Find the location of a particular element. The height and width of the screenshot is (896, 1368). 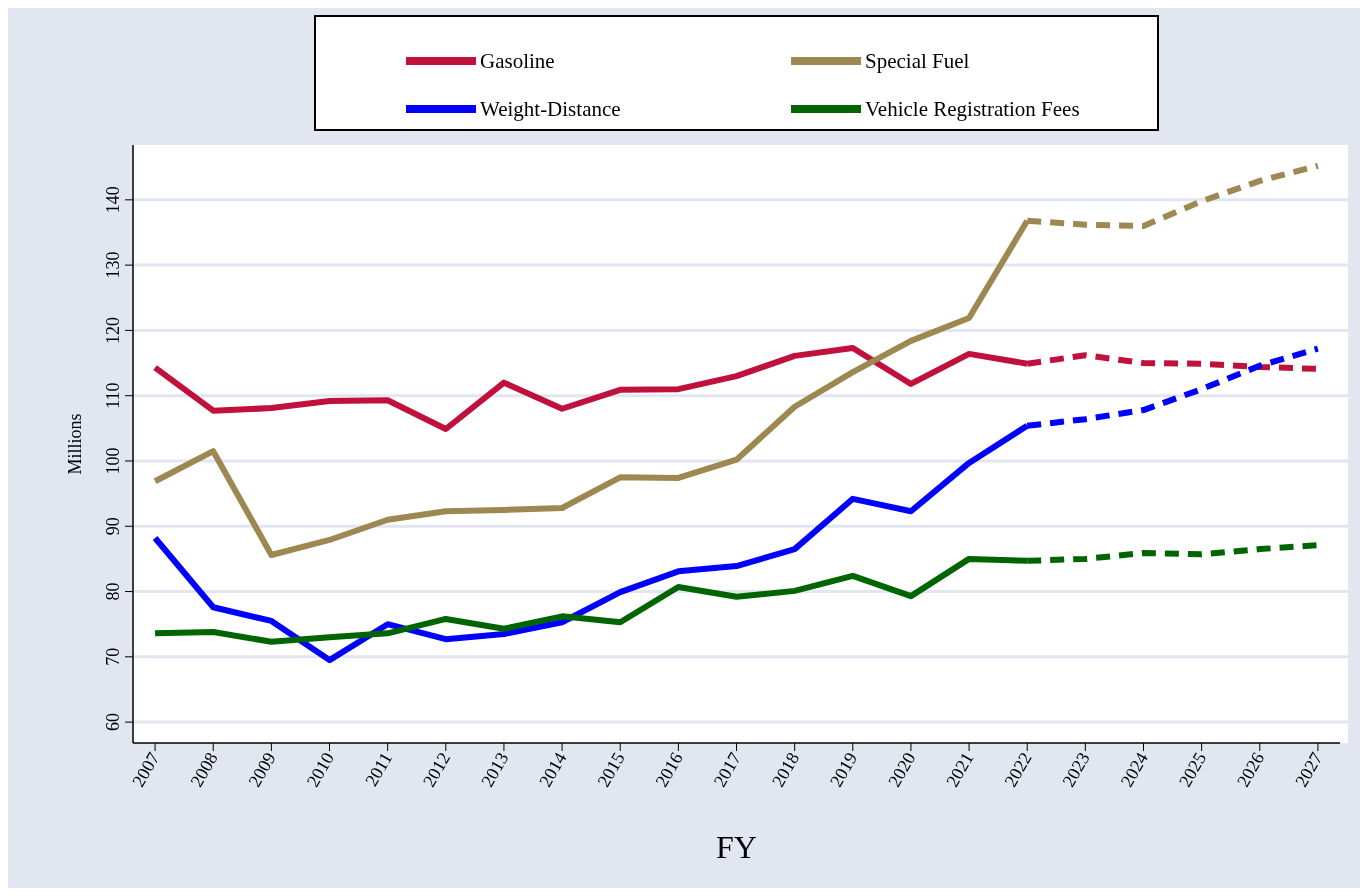

y-tick-label: 70 is located at coordinates (113, 656).